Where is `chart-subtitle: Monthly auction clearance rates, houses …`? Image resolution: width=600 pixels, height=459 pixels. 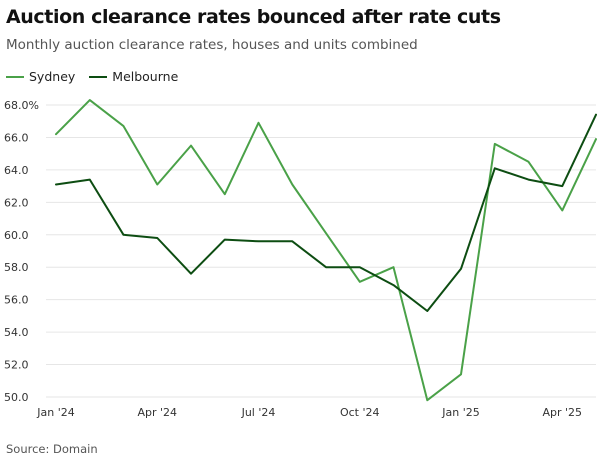 chart-subtitle: Monthly auction clearance rates, houses … is located at coordinates (212, 45).